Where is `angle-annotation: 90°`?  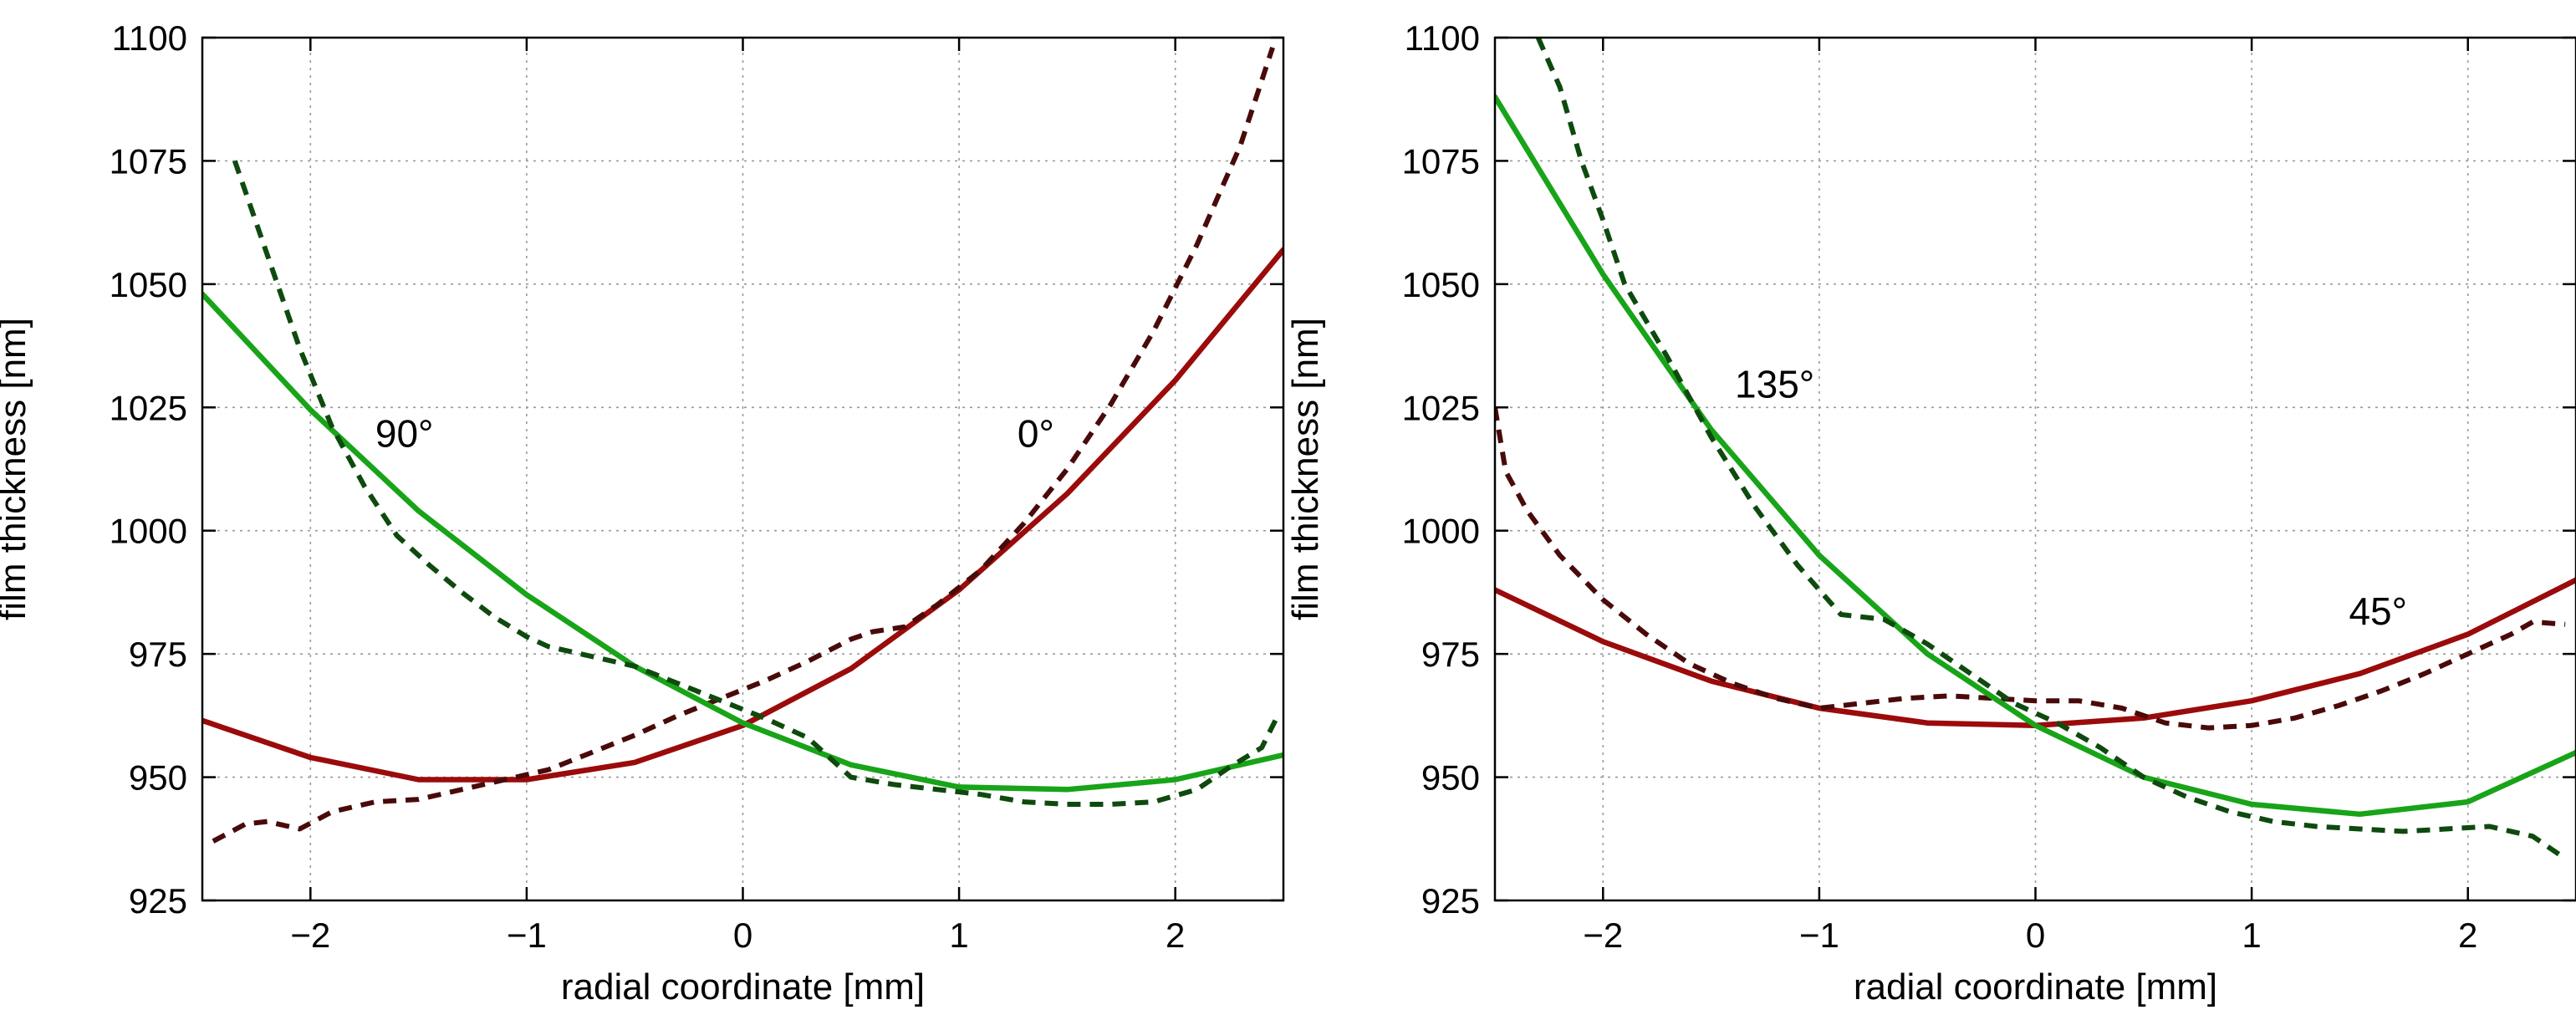
angle-annotation: 90° is located at coordinates (405, 433).